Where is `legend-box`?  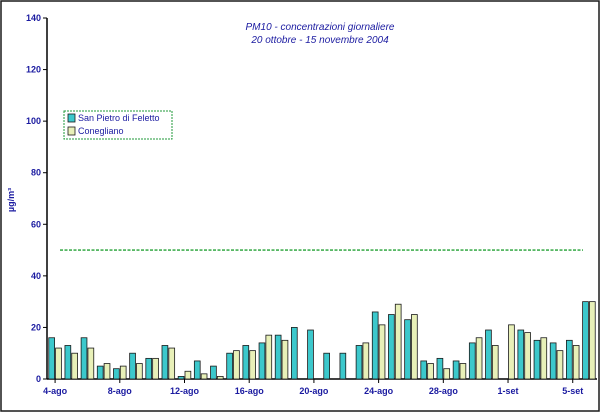 legend-box is located at coordinates (118, 125).